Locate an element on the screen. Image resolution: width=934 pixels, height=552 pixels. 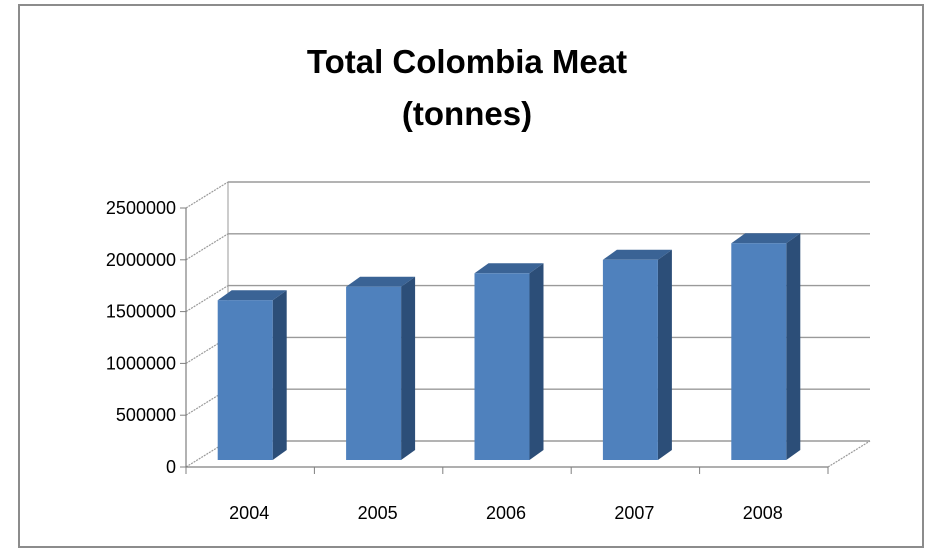
chart-title-line-2: (tonnes) is located at coordinates (467, 113).